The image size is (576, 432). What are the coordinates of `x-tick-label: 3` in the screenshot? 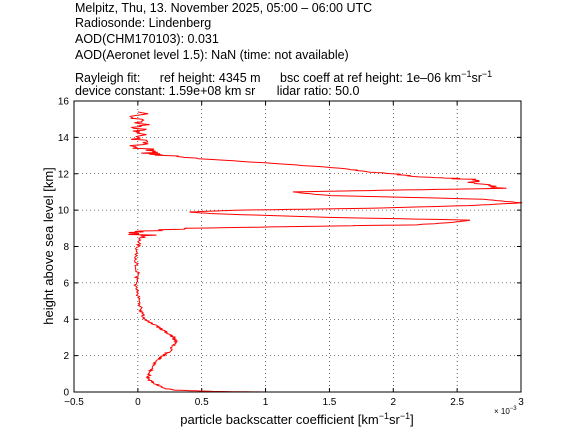 It's located at (521, 402).